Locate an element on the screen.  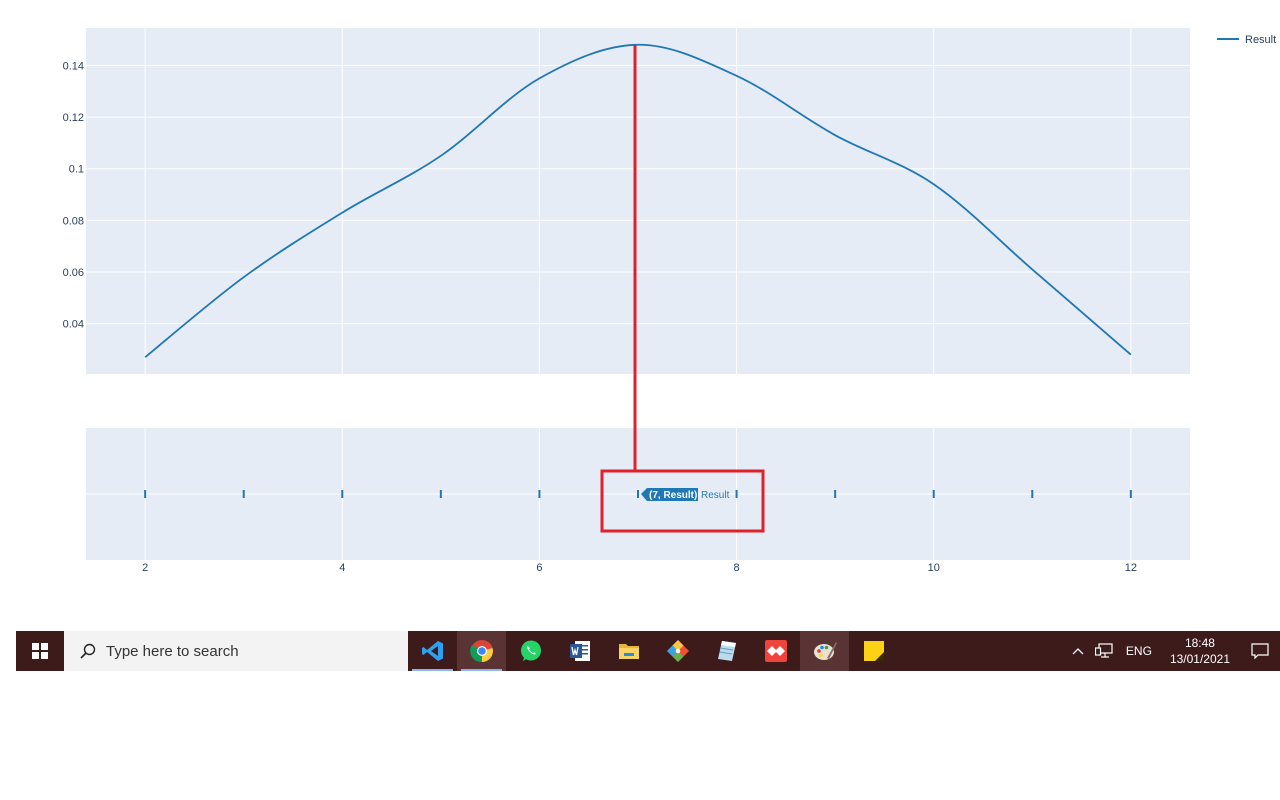
taskbar-app-whatsapp is located at coordinates (530, 651).